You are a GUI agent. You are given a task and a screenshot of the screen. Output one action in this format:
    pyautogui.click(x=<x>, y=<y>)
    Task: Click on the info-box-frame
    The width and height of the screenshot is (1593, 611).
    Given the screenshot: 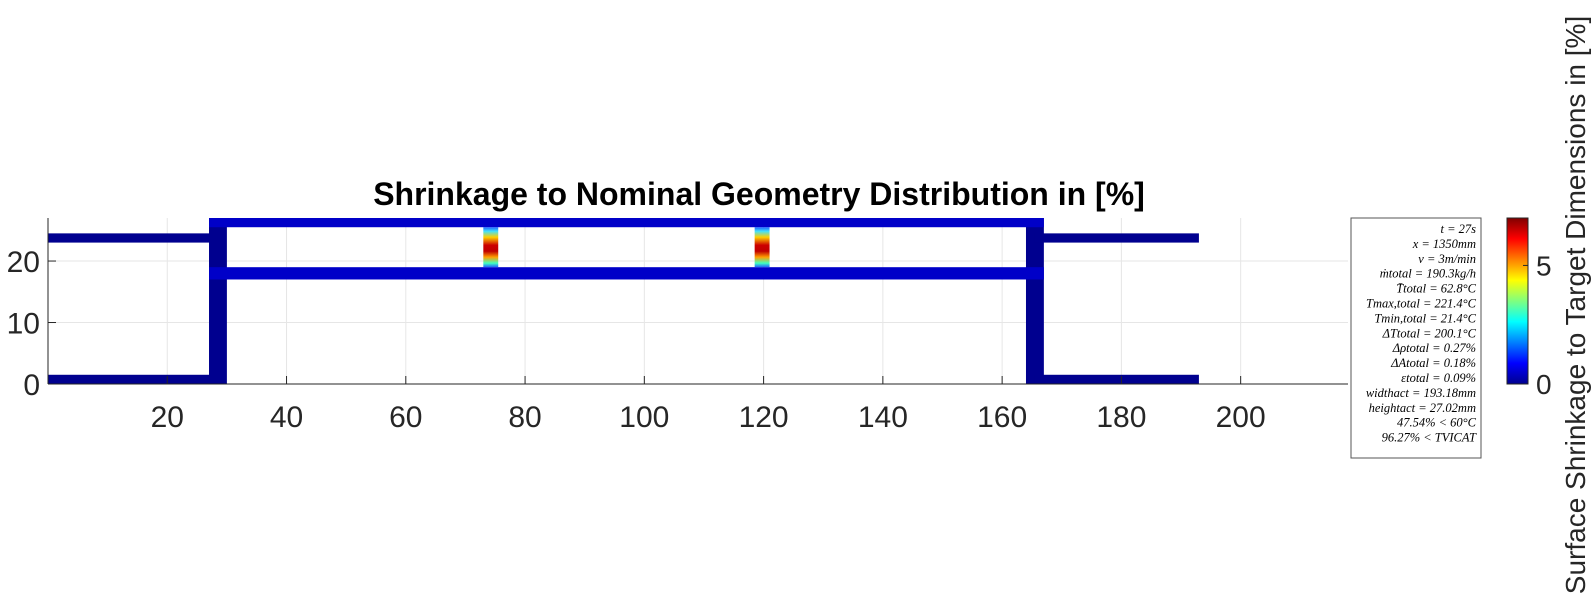 What is the action you would take?
    pyautogui.click(x=1416, y=338)
    